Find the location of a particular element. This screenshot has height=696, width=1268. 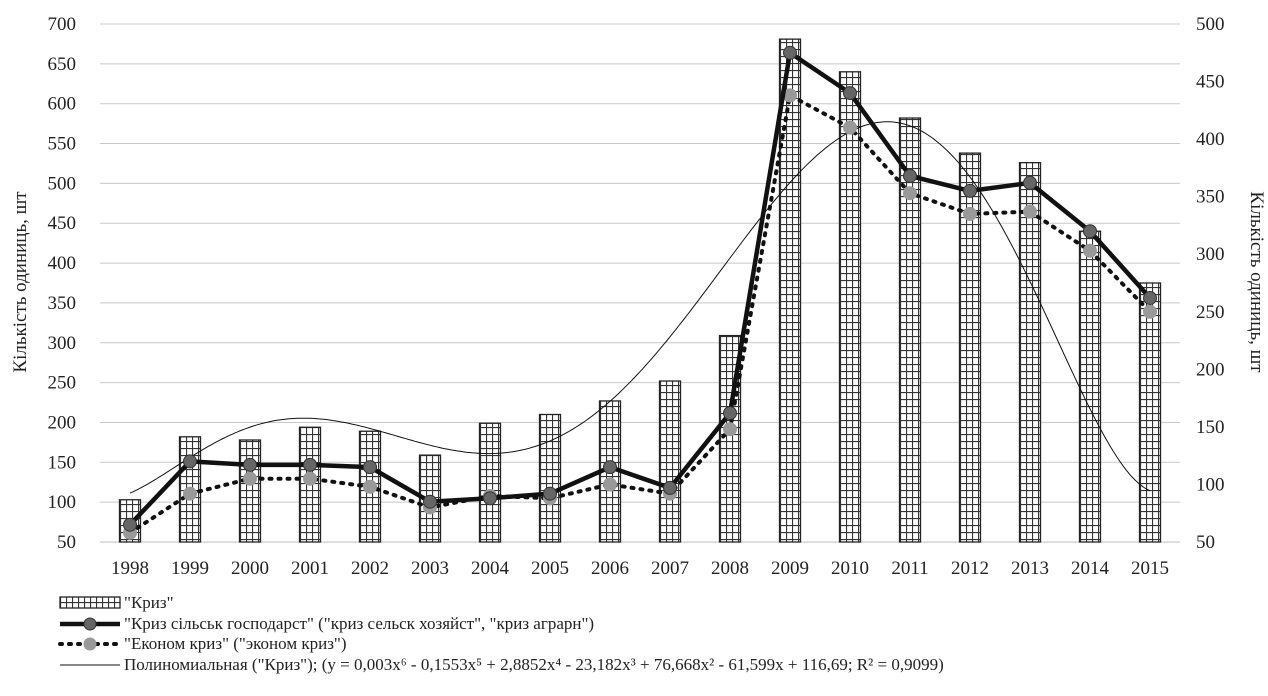

legend-marker-kriz-silsk is located at coordinates (90, 624).